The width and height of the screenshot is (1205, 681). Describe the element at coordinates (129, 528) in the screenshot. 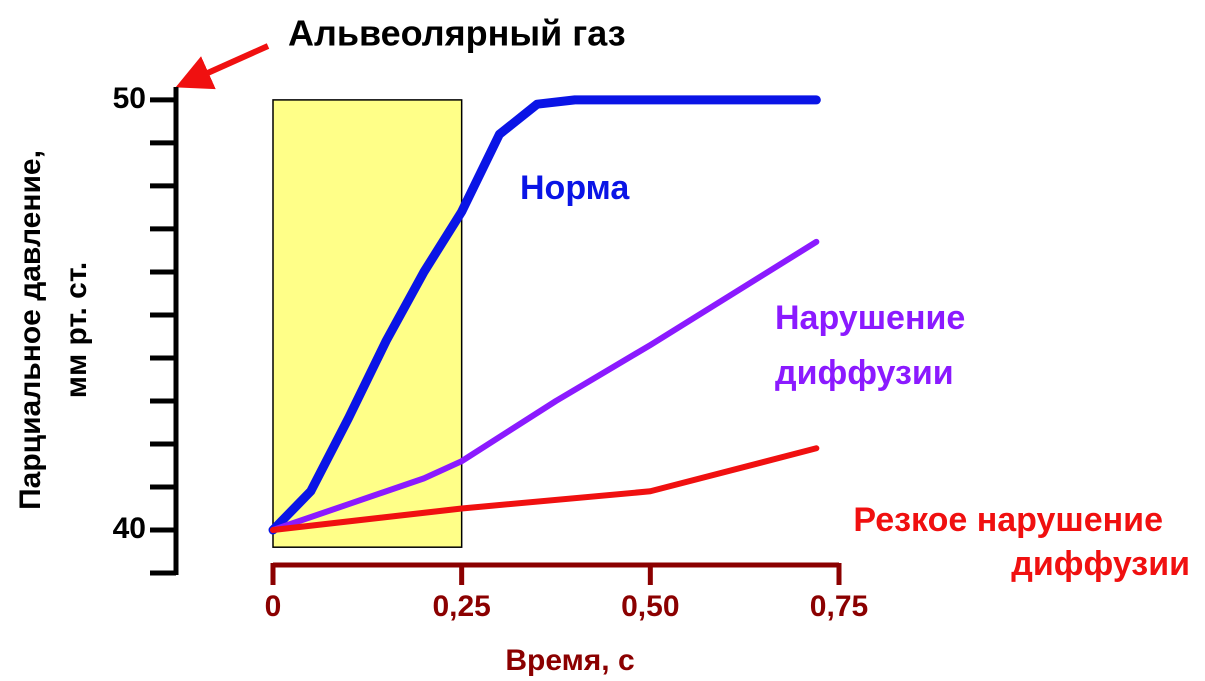

I see `y-tick-label: 40` at that location.